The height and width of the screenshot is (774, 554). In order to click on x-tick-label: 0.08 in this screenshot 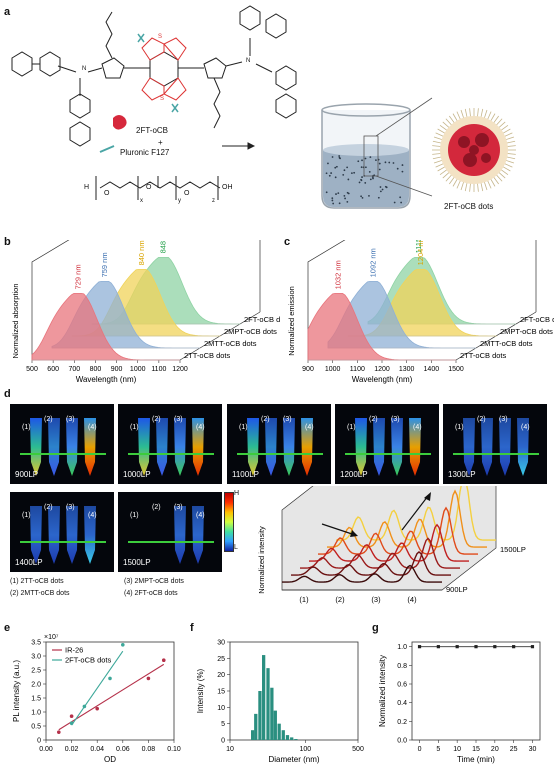, I will do `click(149, 749)`.